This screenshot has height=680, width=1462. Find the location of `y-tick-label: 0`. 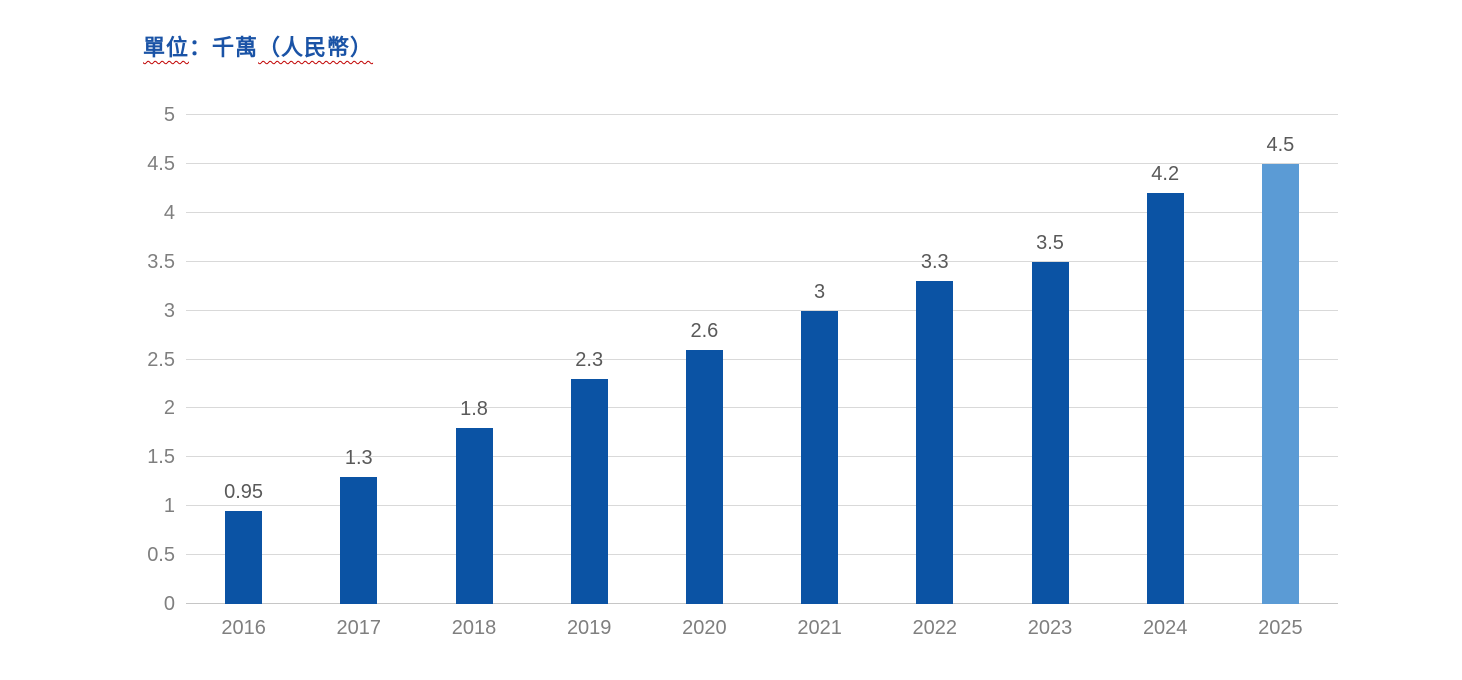

y-tick-label: 0 is located at coordinates (169, 604).